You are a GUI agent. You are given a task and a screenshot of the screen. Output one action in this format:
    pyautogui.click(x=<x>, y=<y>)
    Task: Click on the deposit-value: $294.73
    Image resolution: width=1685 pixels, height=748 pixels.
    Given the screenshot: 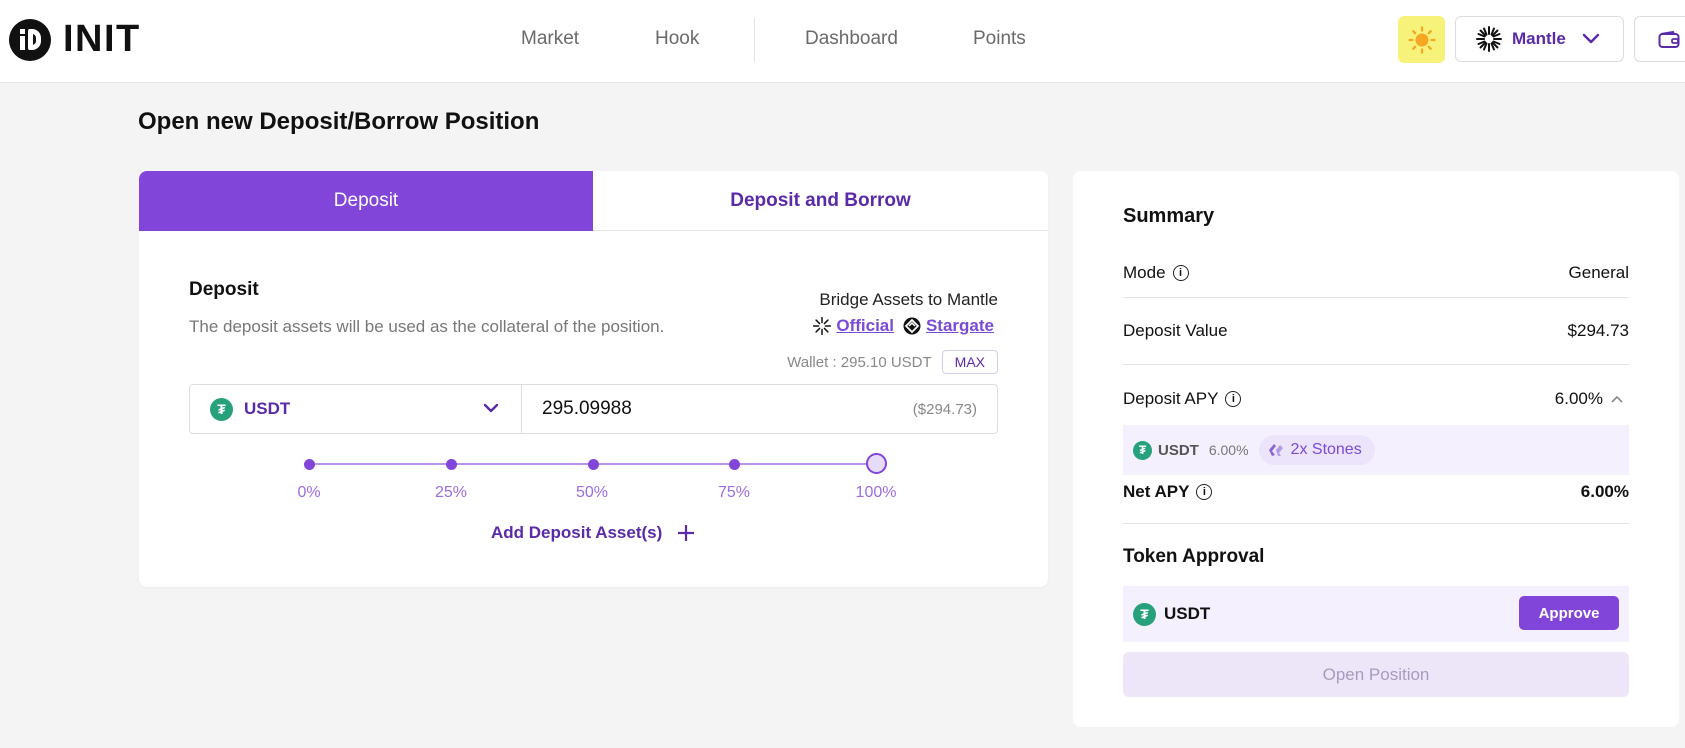 What is the action you would take?
    pyautogui.click(x=1598, y=330)
    